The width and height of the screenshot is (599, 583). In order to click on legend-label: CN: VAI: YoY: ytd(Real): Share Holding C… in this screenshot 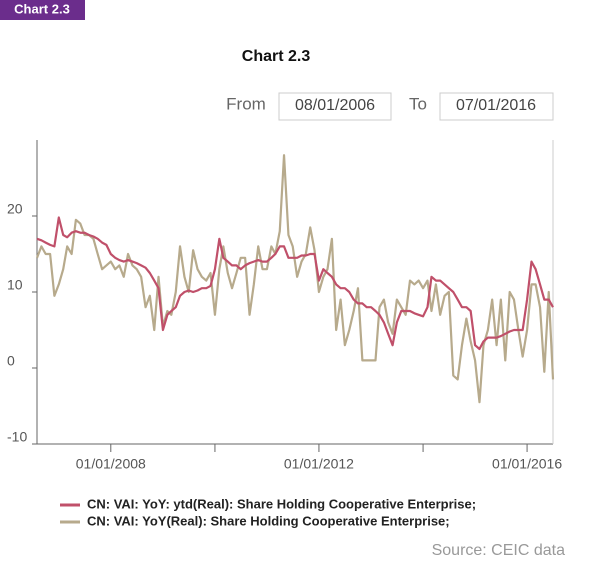, I will do `click(281, 503)`.